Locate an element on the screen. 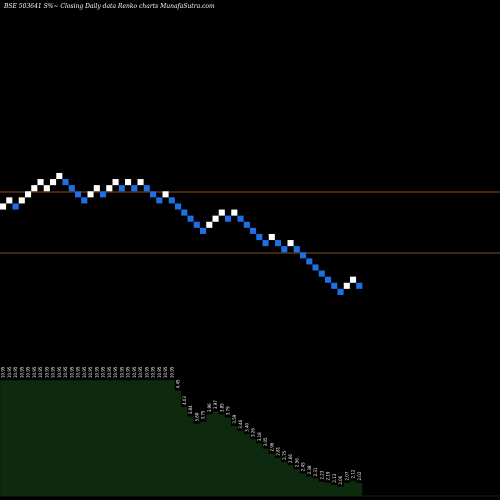  lower-panel-label: 2.02 is located at coordinates (359, 475).